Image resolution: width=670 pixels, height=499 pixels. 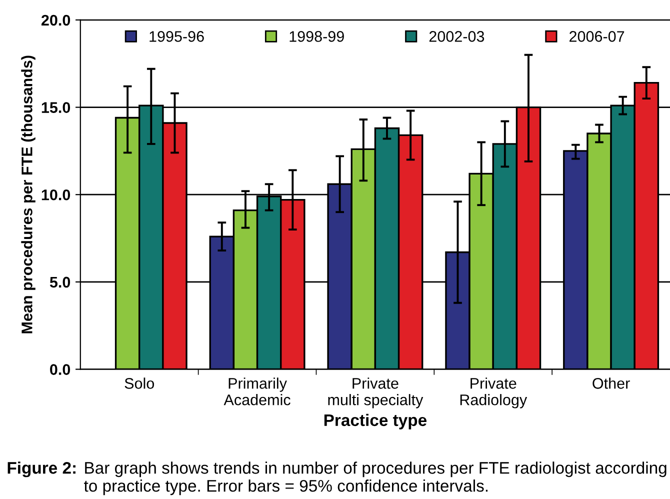 What do you see at coordinates (597, 36) in the screenshot?
I see `legend-label: 2006-07` at bounding box center [597, 36].